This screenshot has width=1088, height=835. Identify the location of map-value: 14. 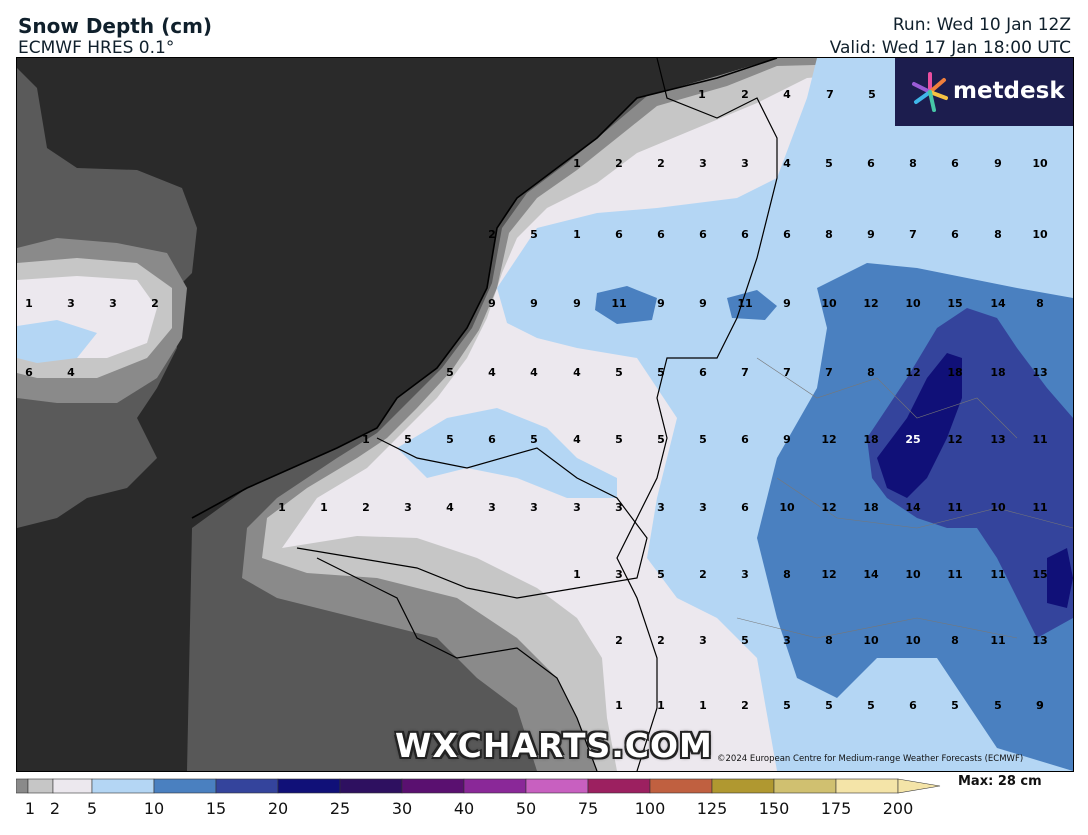
(913, 507).